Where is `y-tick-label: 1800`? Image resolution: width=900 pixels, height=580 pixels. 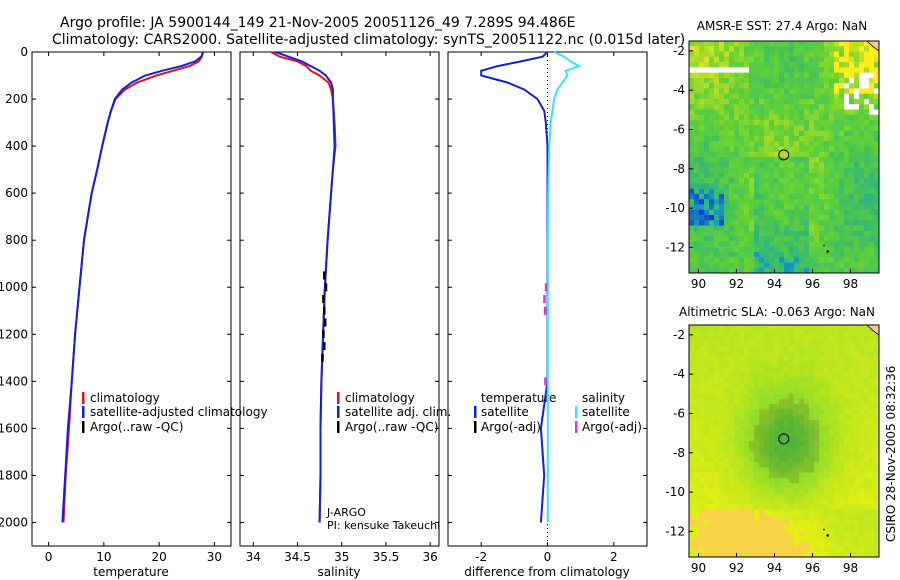
y-tick-label: 1800 is located at coordinates (14, 475).